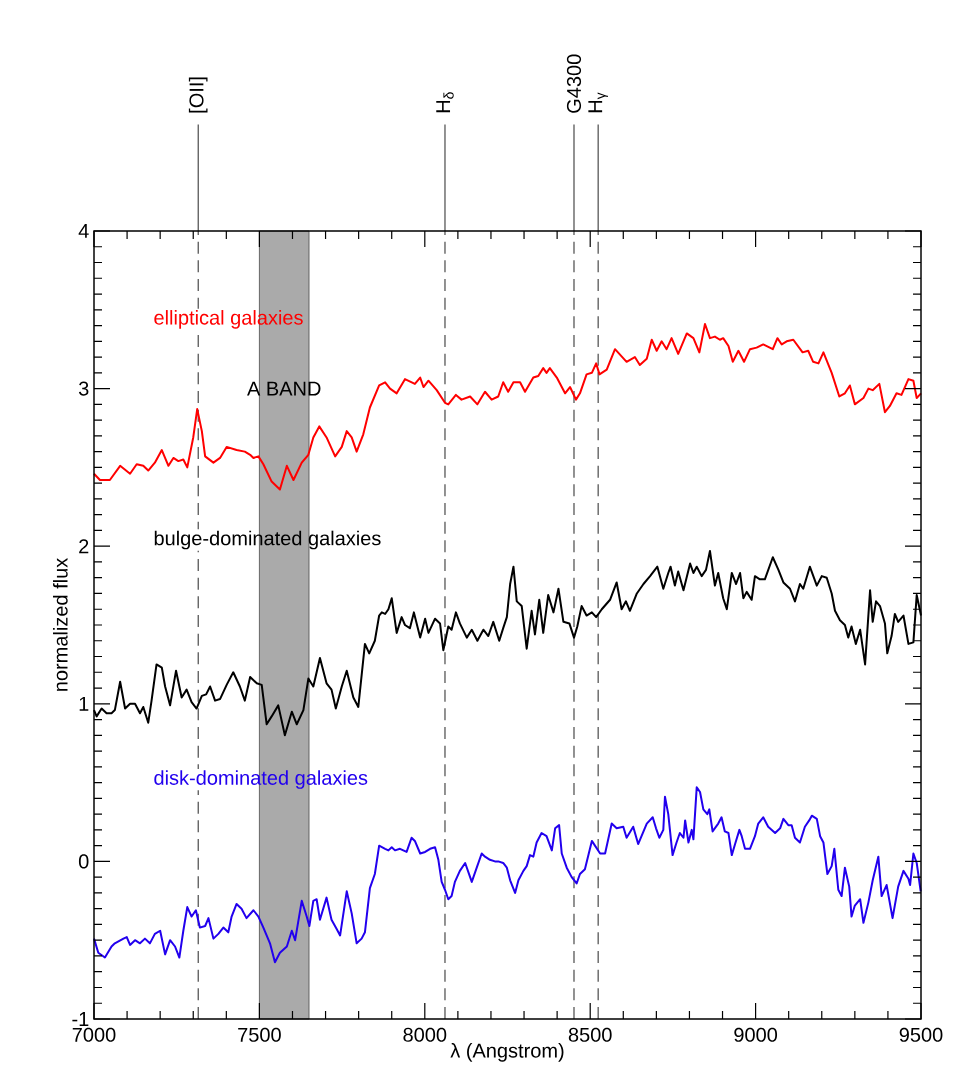 Image resolution: width=954 pixels, height=1091 pixels. What do you see at coordinates (590, 1034) in the screenshot?
I see `x-tick-label: 8500` at bounding box center [590, 1034].